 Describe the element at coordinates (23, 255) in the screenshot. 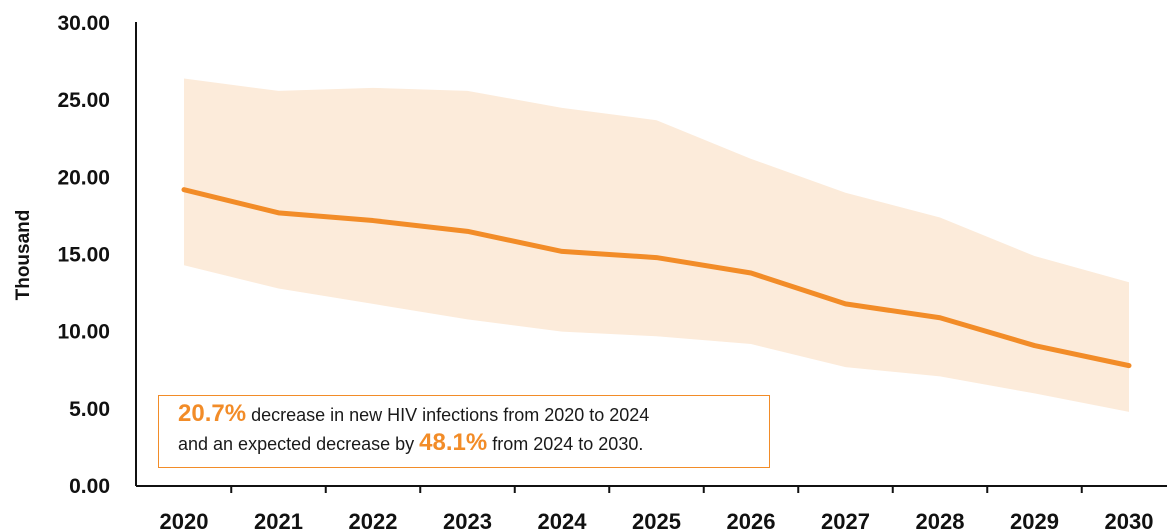

I see `y-axis-label: Thousand` at that location.